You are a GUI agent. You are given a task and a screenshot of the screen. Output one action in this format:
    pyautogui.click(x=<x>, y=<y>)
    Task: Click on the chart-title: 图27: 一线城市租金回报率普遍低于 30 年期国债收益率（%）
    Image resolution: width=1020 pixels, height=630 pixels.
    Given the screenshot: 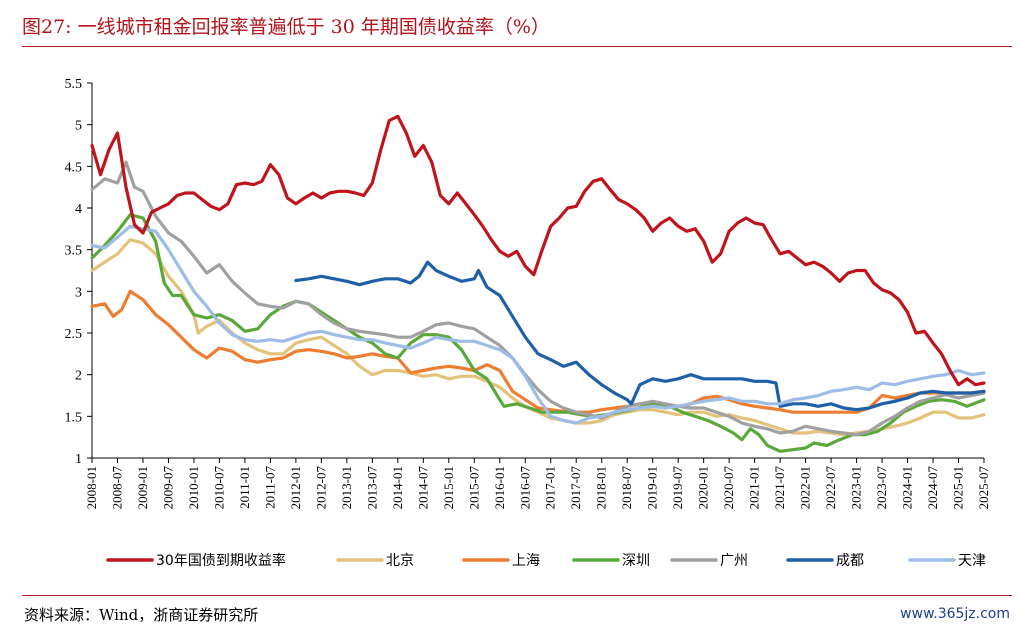 What is the action you would take?
    pyautogui.click(x=286, y=27)
    